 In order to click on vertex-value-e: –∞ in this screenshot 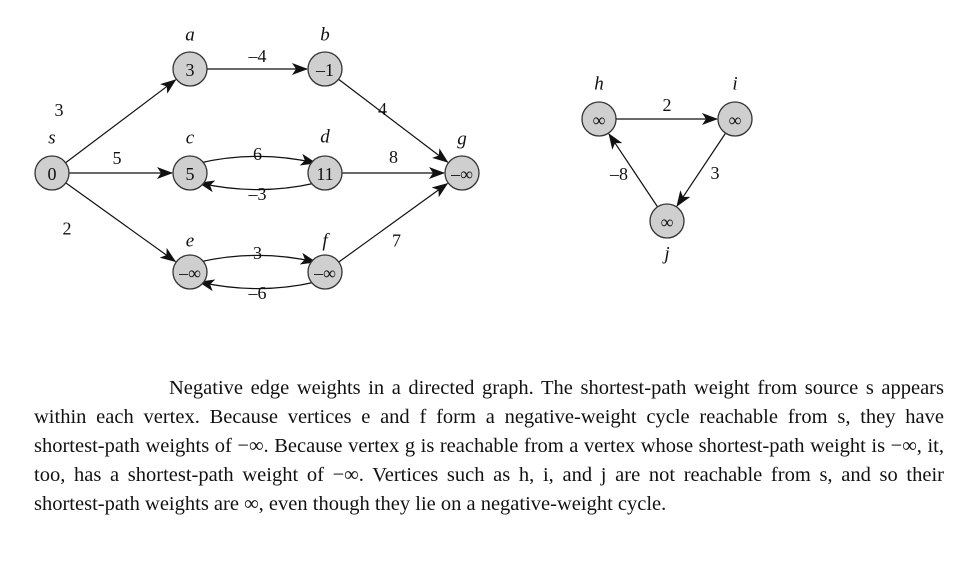, I will do `click(189, 273)`.